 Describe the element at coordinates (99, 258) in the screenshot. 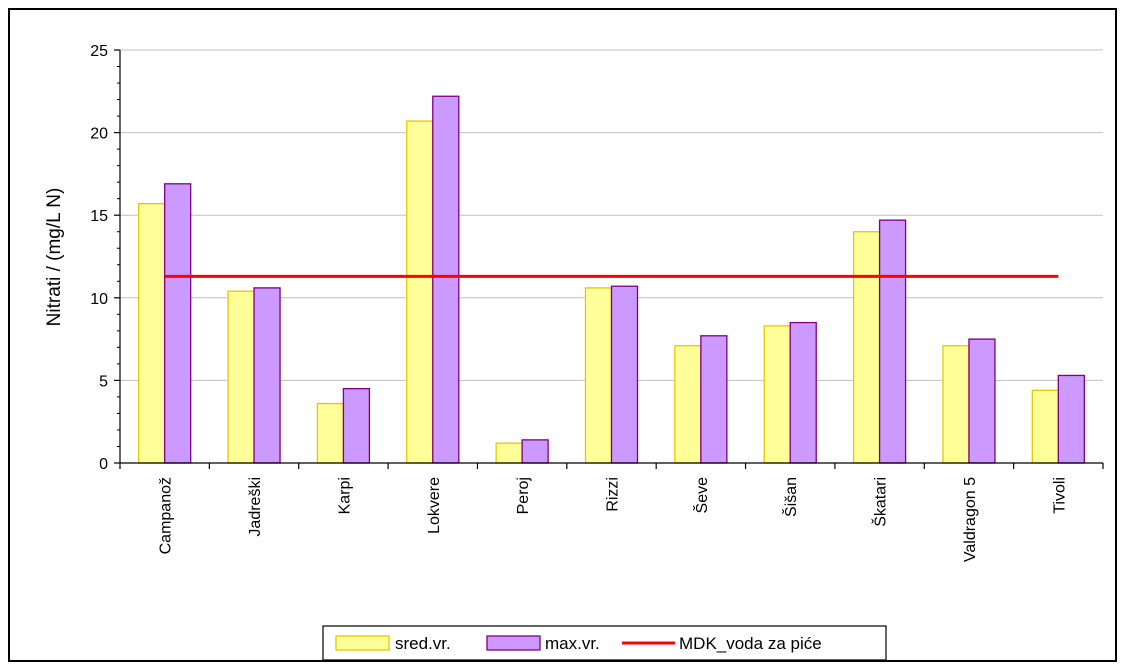

I see `y-tick-labels: 0 5 10 15 20 25` at that location.